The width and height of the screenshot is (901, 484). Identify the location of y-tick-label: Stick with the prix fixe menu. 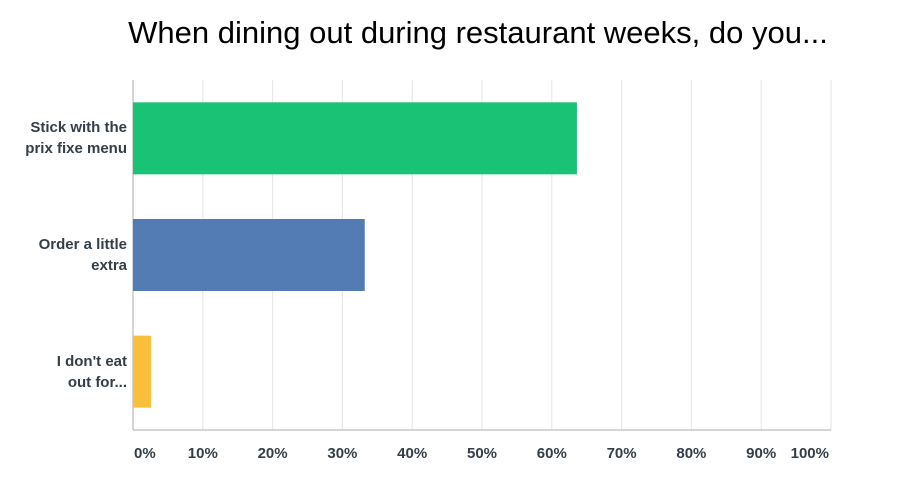
(76, 138).